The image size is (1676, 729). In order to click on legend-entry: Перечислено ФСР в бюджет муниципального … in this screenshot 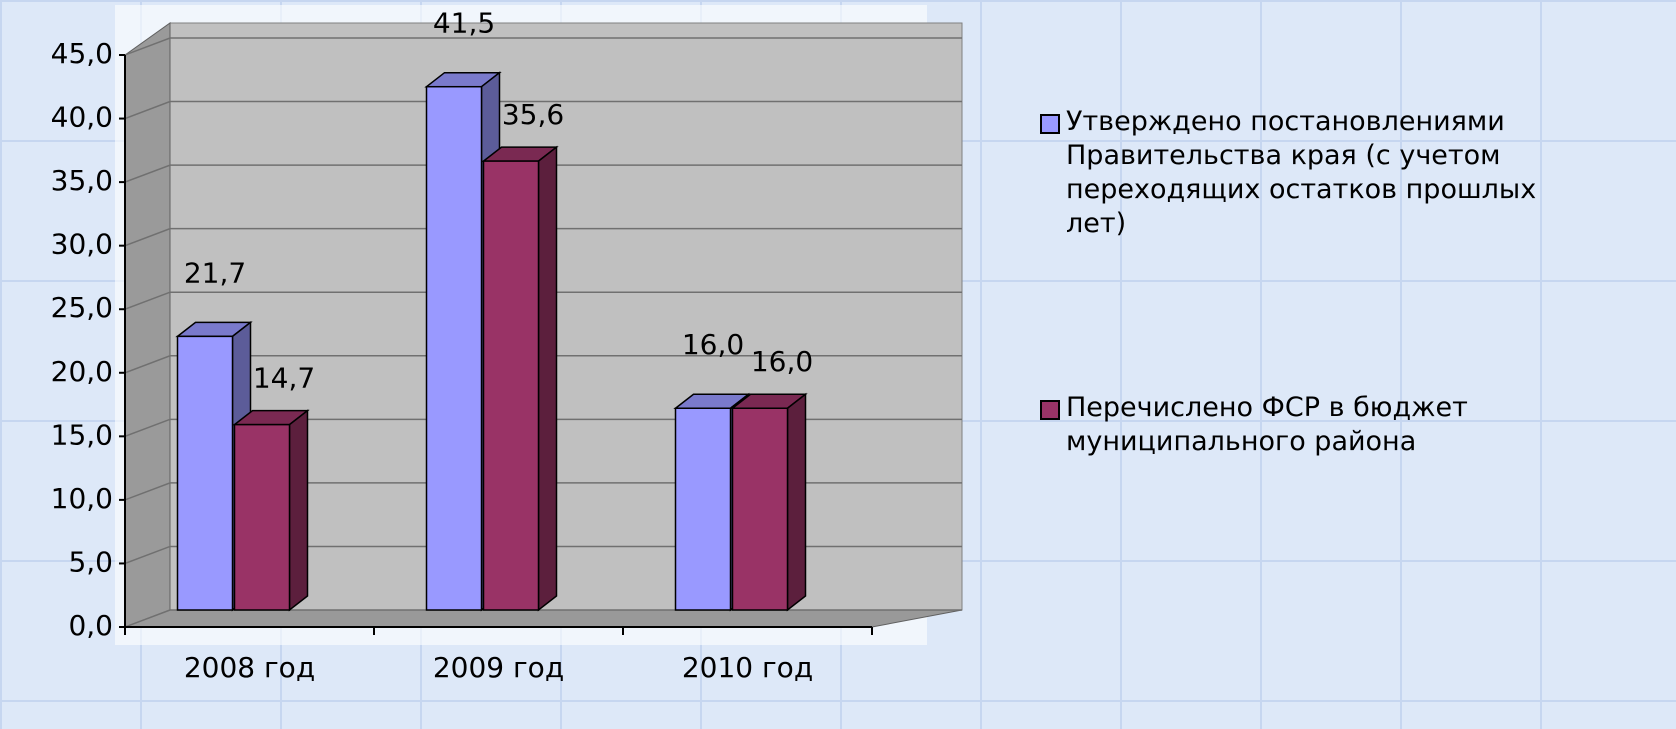, I will do `click(1313, 425)`.